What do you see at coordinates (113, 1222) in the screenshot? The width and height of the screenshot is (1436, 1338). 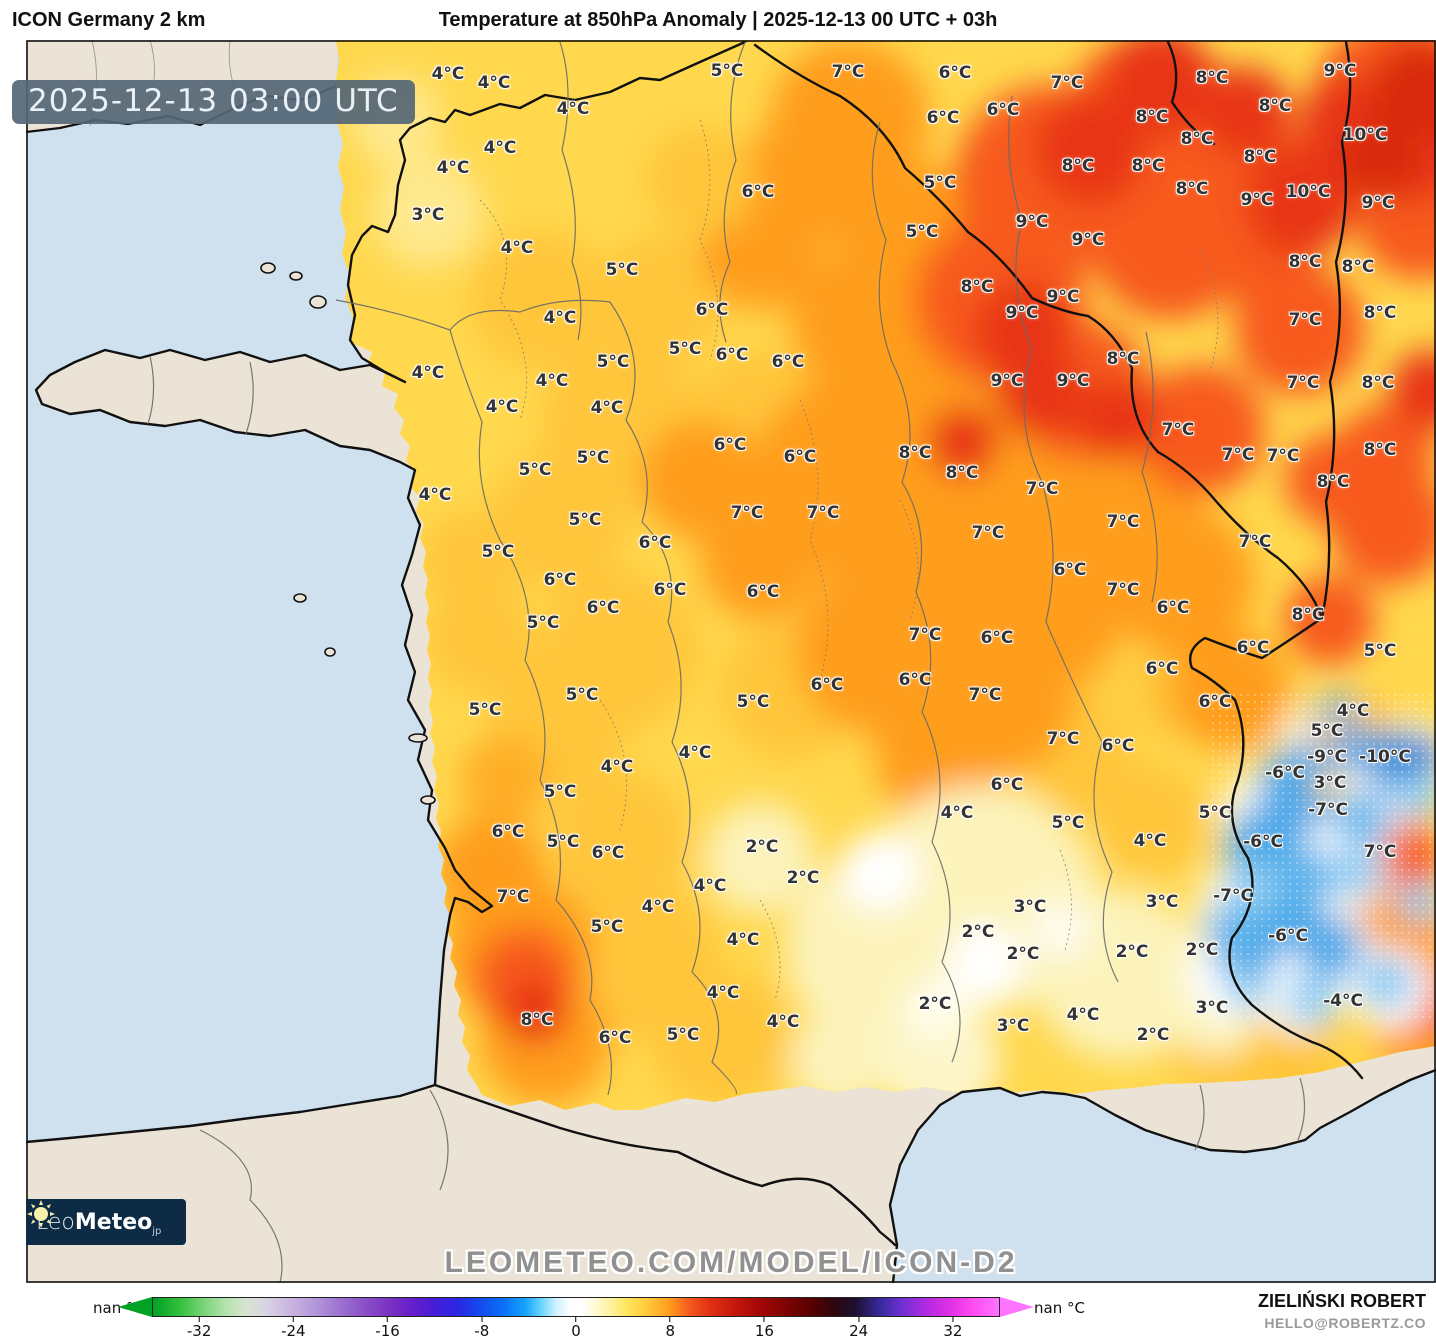 I see `logo-text-bold: Meteo` at bounding box center [113, 1222].